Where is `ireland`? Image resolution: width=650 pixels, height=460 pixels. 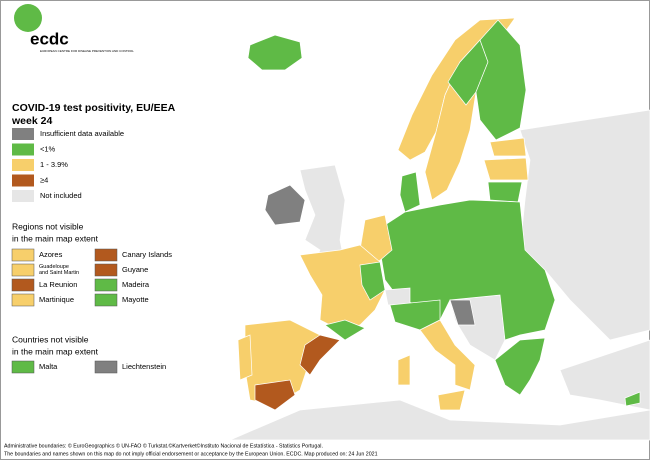
ireland is located at coordinates (285, 205).